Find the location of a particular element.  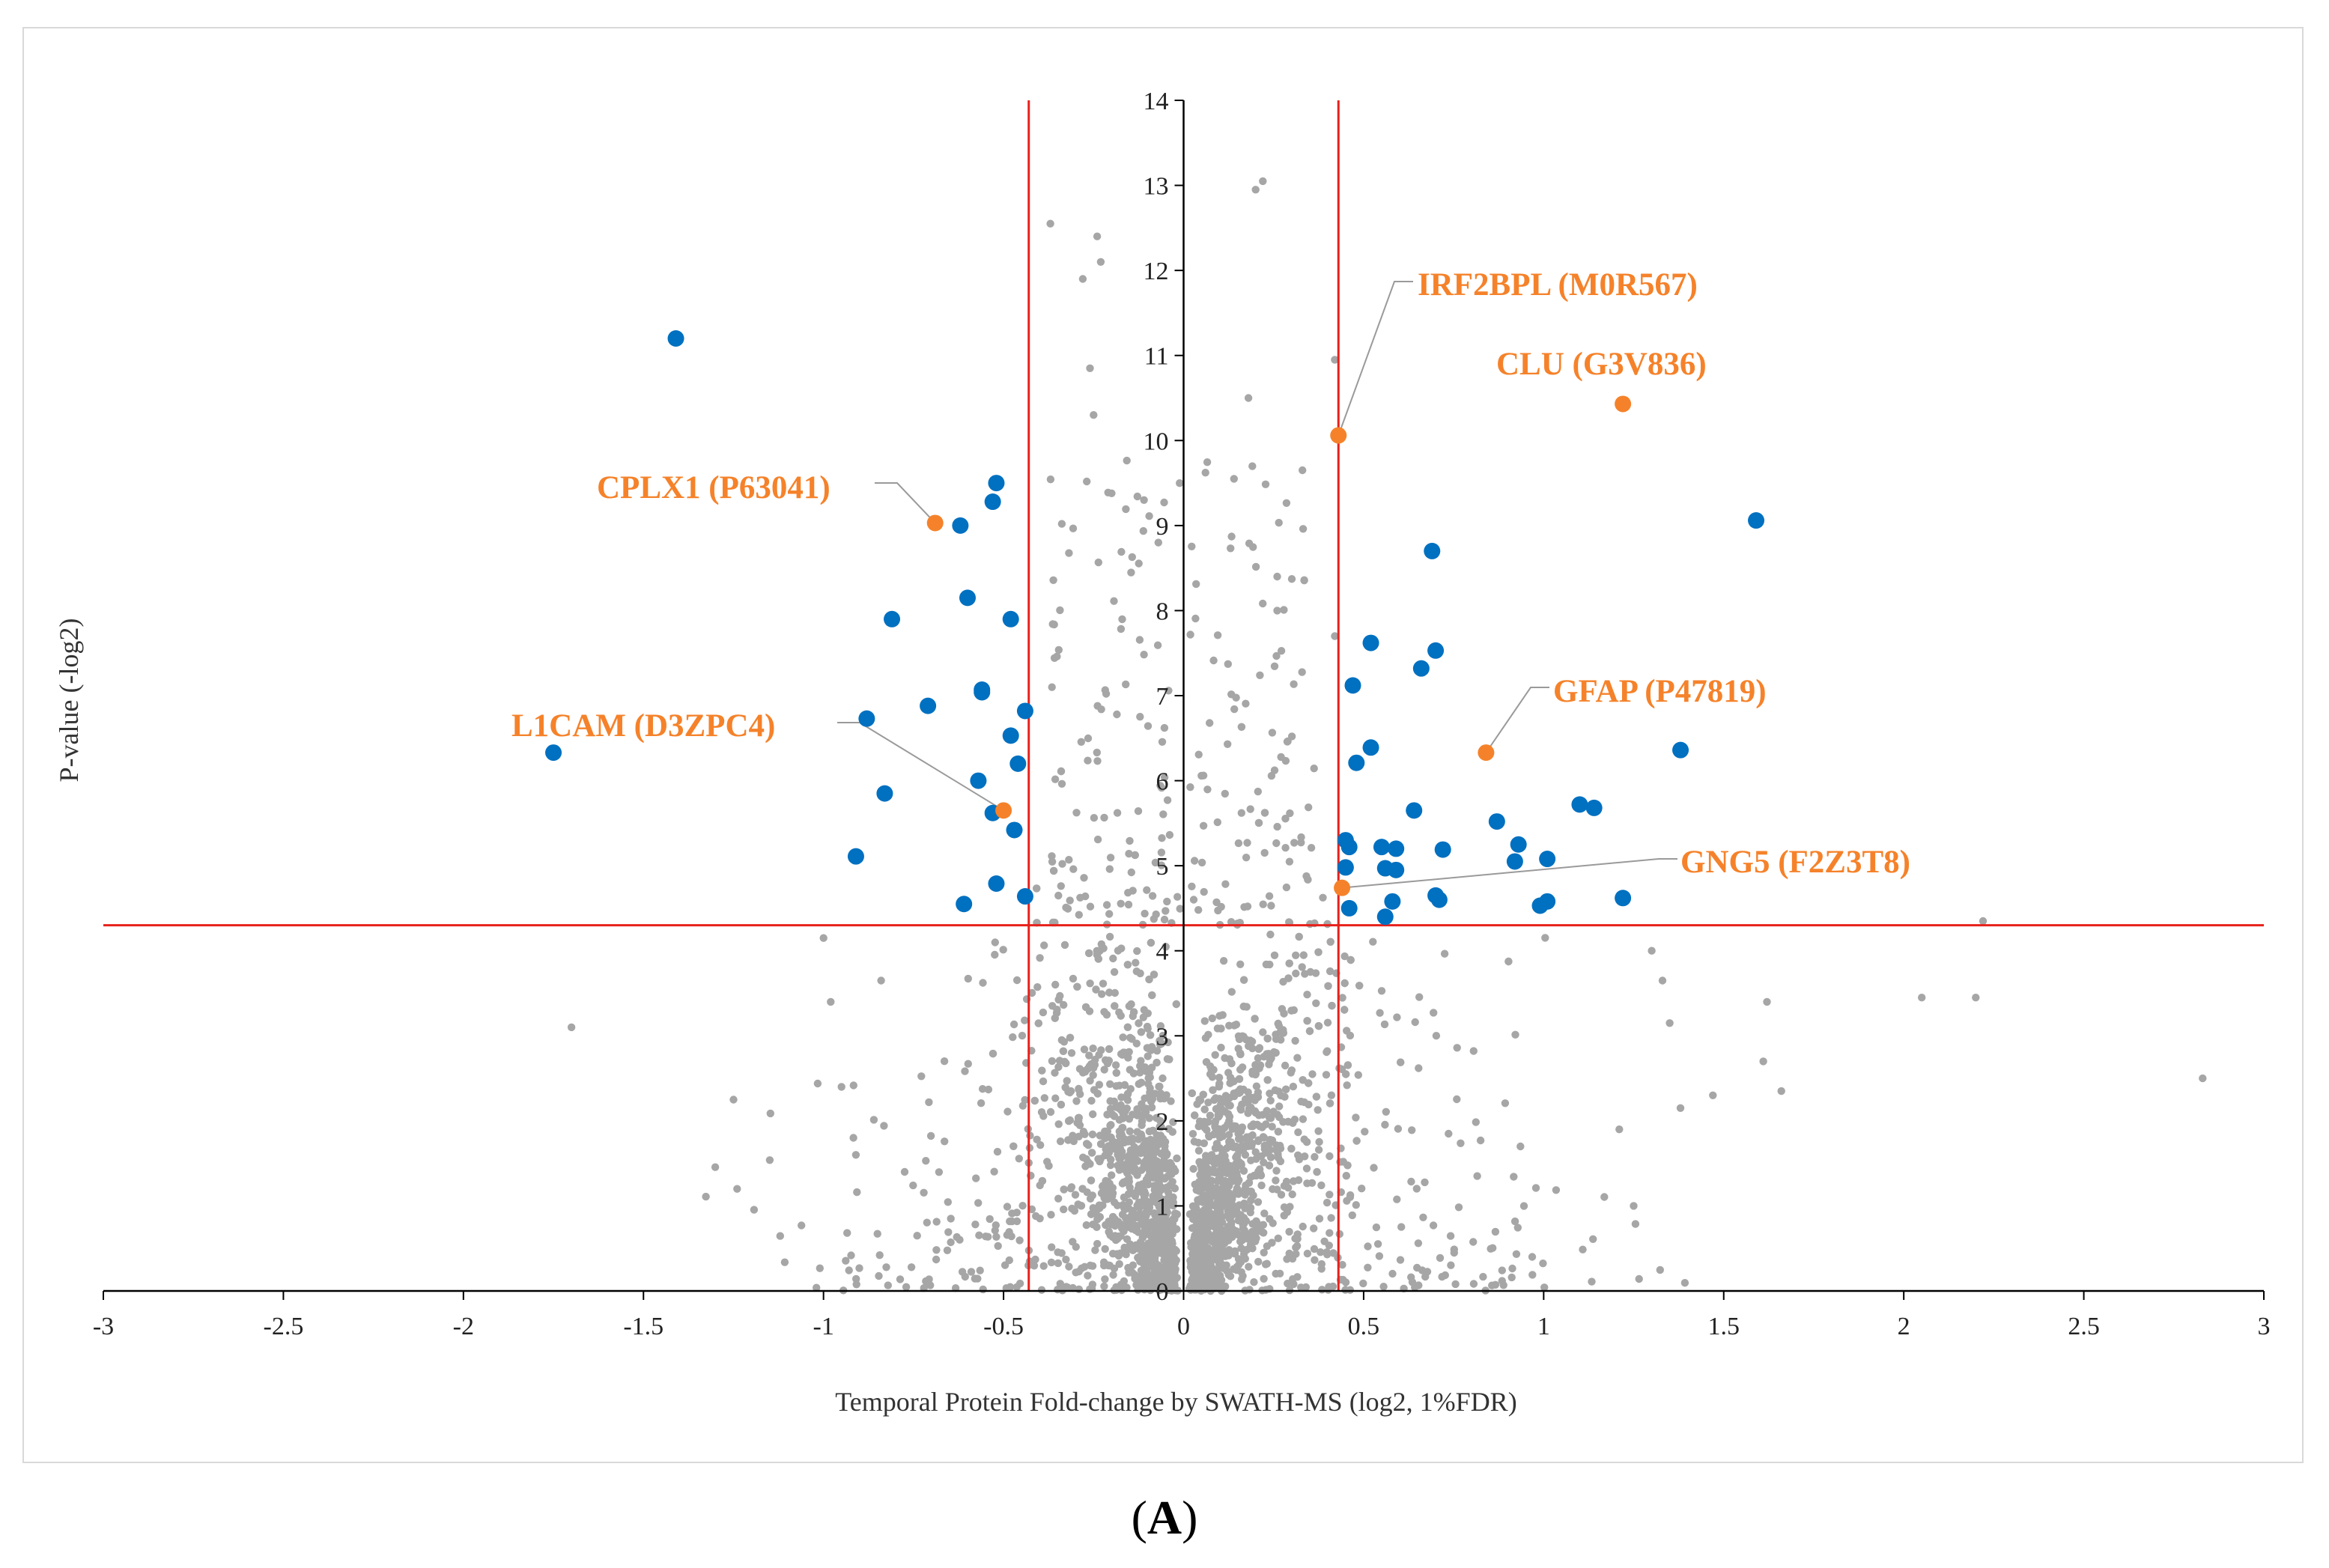

y-tick-label: 11 is located at coordinates (1156, 357).